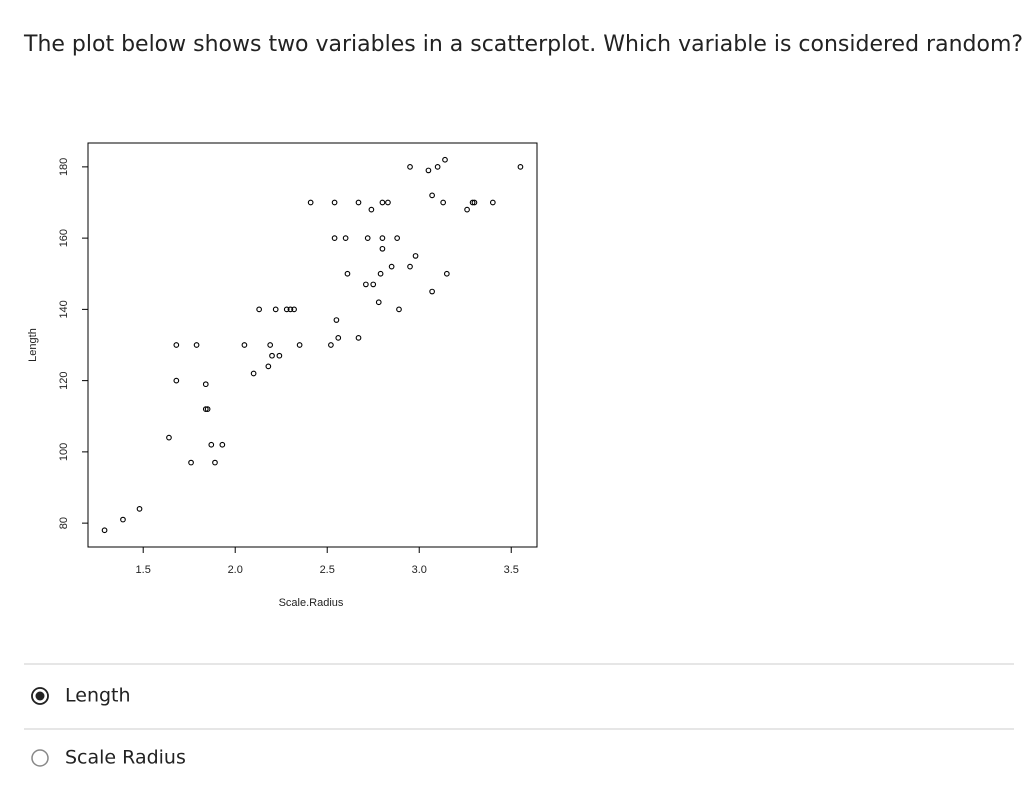  I want to click on x-tick-label: 2.5, so click(327, 570).